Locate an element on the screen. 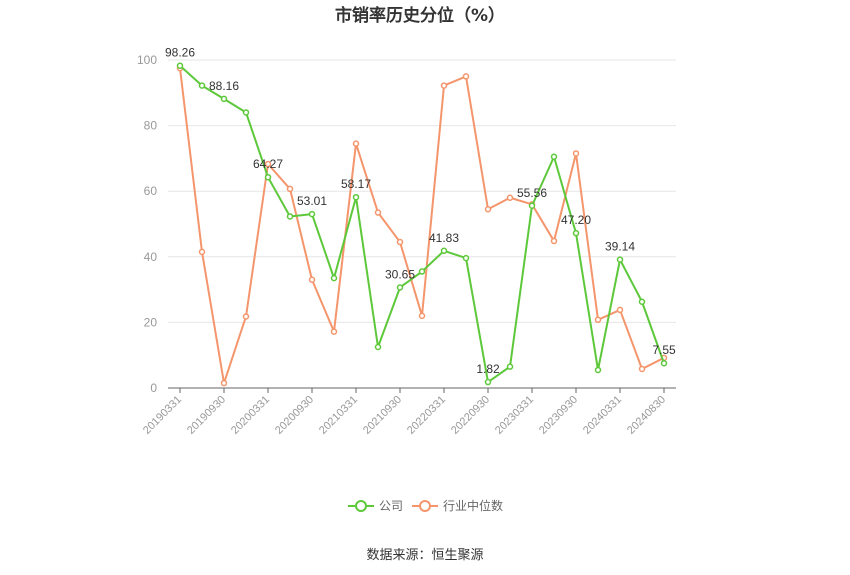 The width and height of the screenshot is (850, 575). source-note: 数据来源：恒生聚源 is located at coordinates (424, 555).